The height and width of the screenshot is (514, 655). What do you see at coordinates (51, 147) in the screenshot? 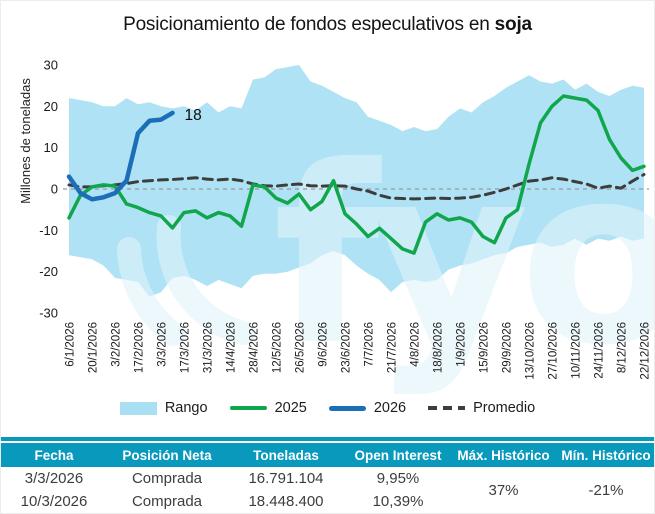
I see `svg-text: 10` at bounding box center [51, 147].